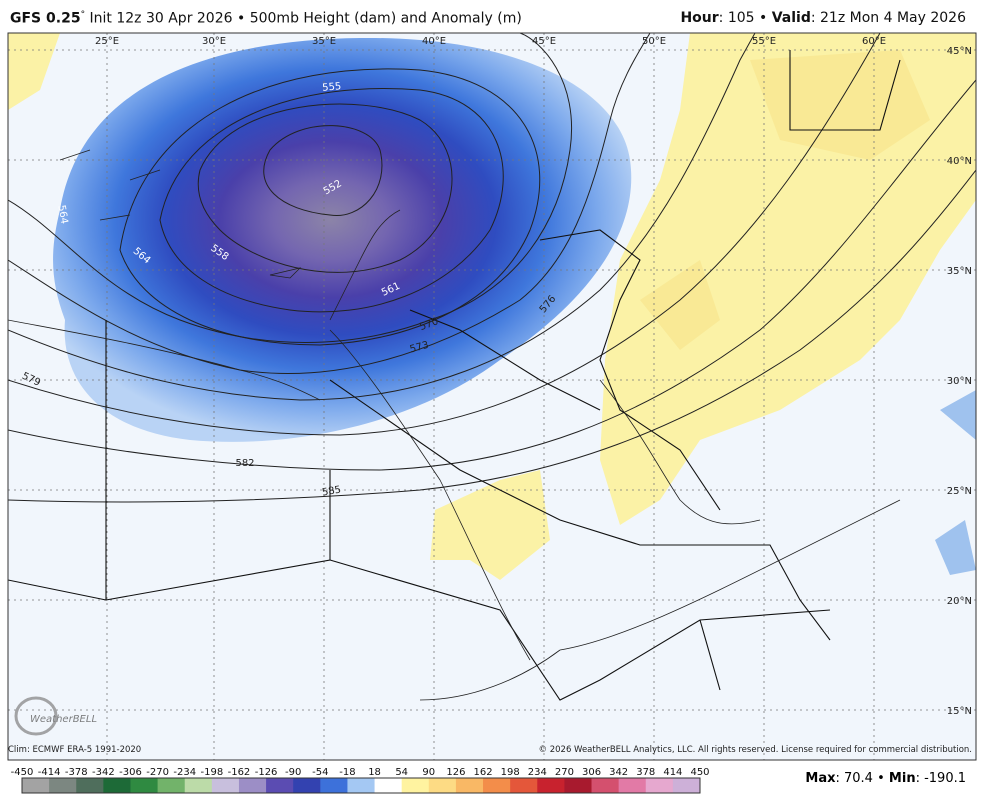  Describe the element at coordinates (888, 18) in the screenshot. I see `valid-value: : 21z Mon 4 May 2026` at that location.